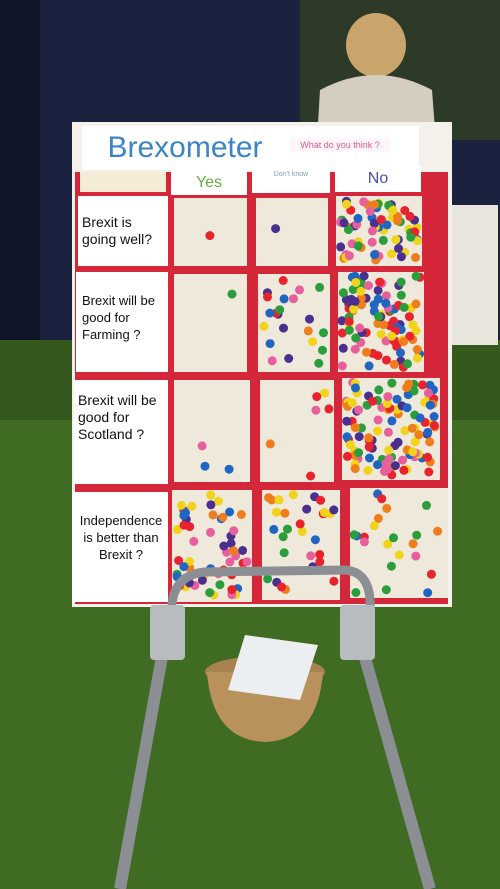 The height and width of the screenshot is (889, 500). I want to click on header-cell-no, so click(378, 179).